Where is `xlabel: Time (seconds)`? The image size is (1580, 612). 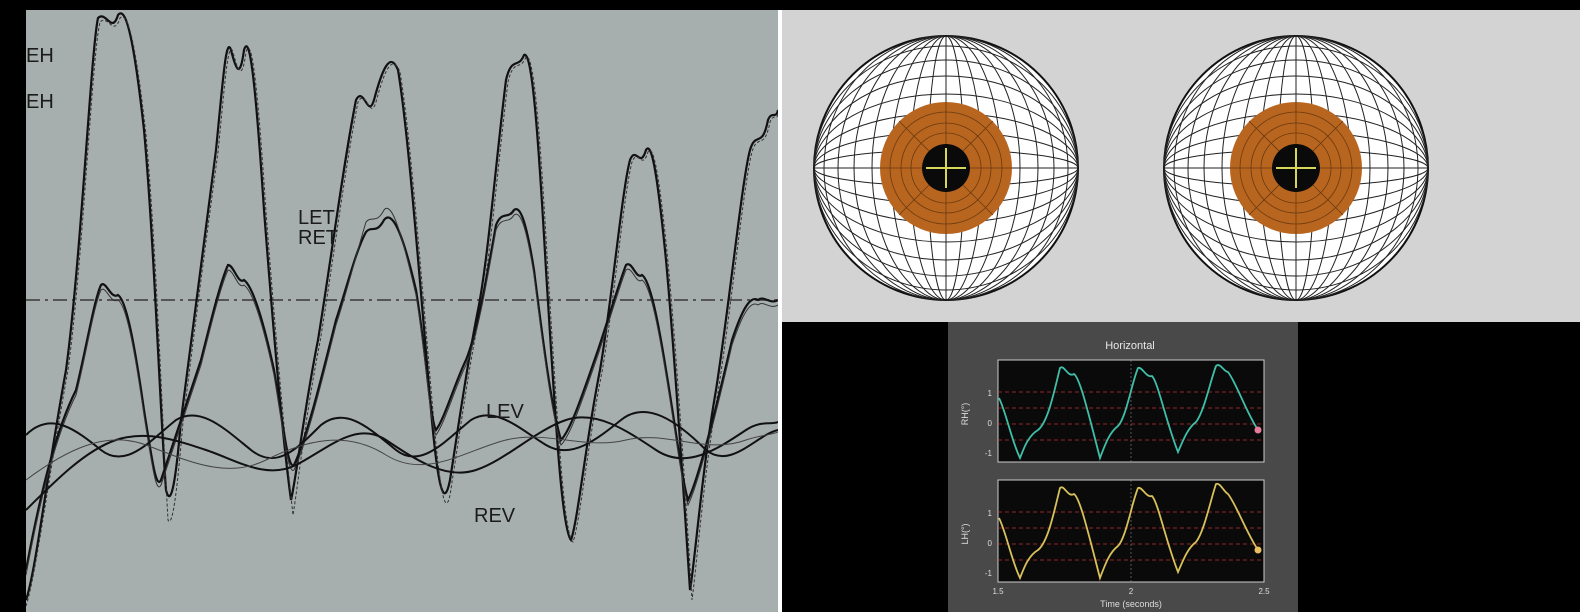
xlabel: Time (seconds) is located at coordinates (1131, 604).